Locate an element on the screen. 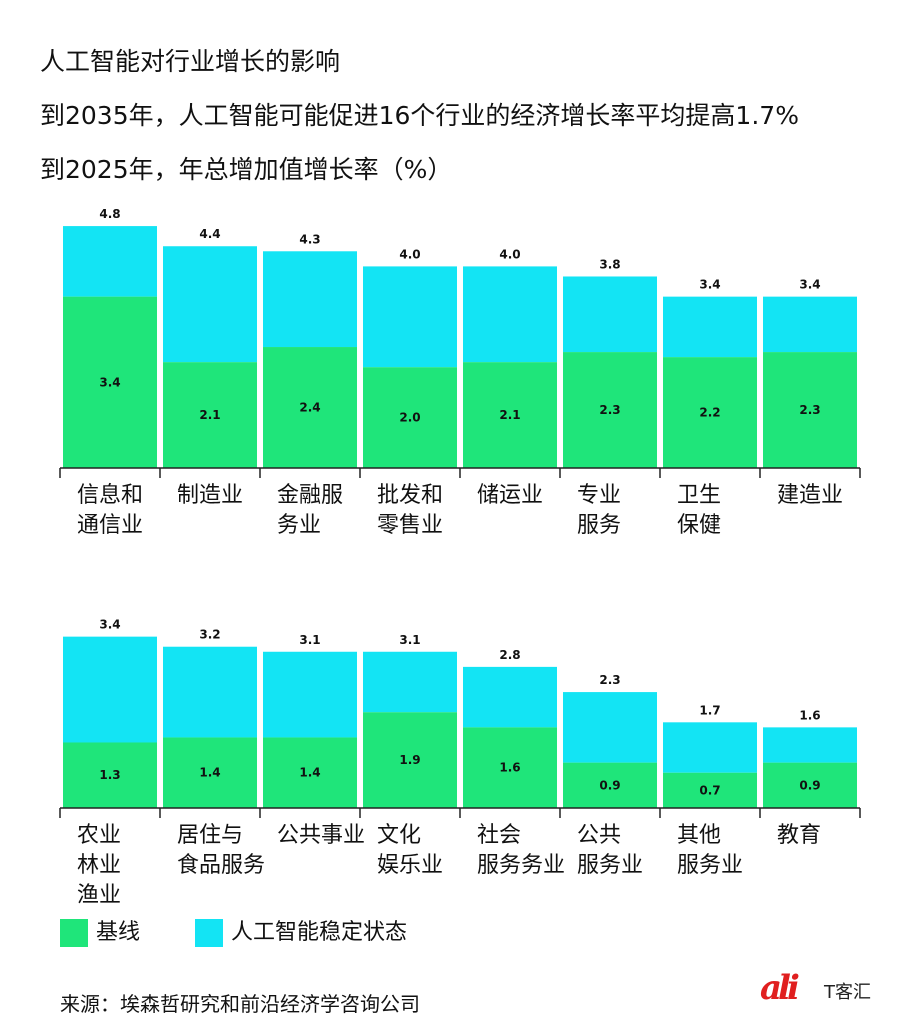  baseline-value-label: 2.4 is located at coordinates (309, 408).